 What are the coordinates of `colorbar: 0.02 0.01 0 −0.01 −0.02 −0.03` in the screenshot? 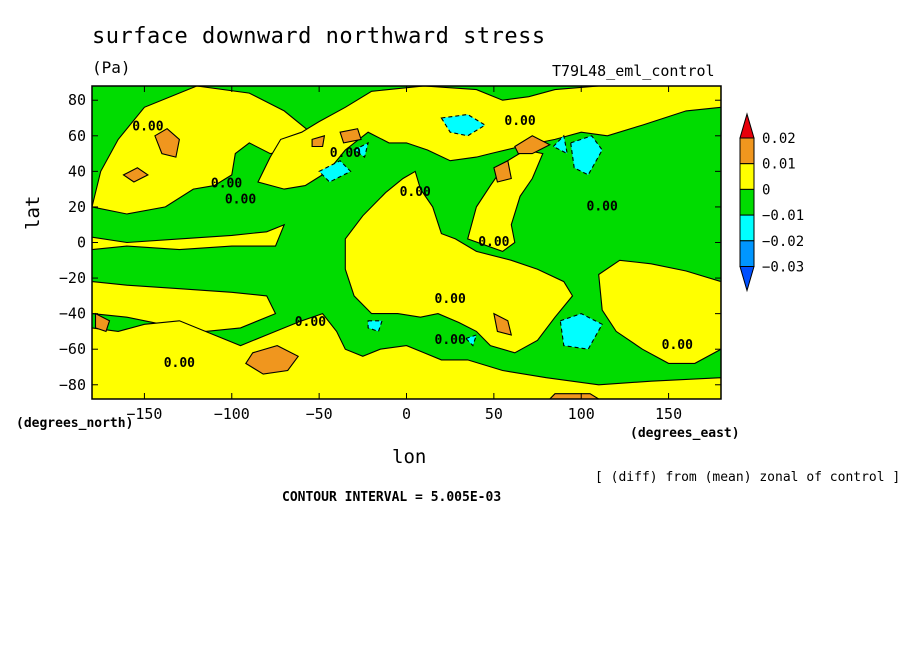 It's located at (771, 202).